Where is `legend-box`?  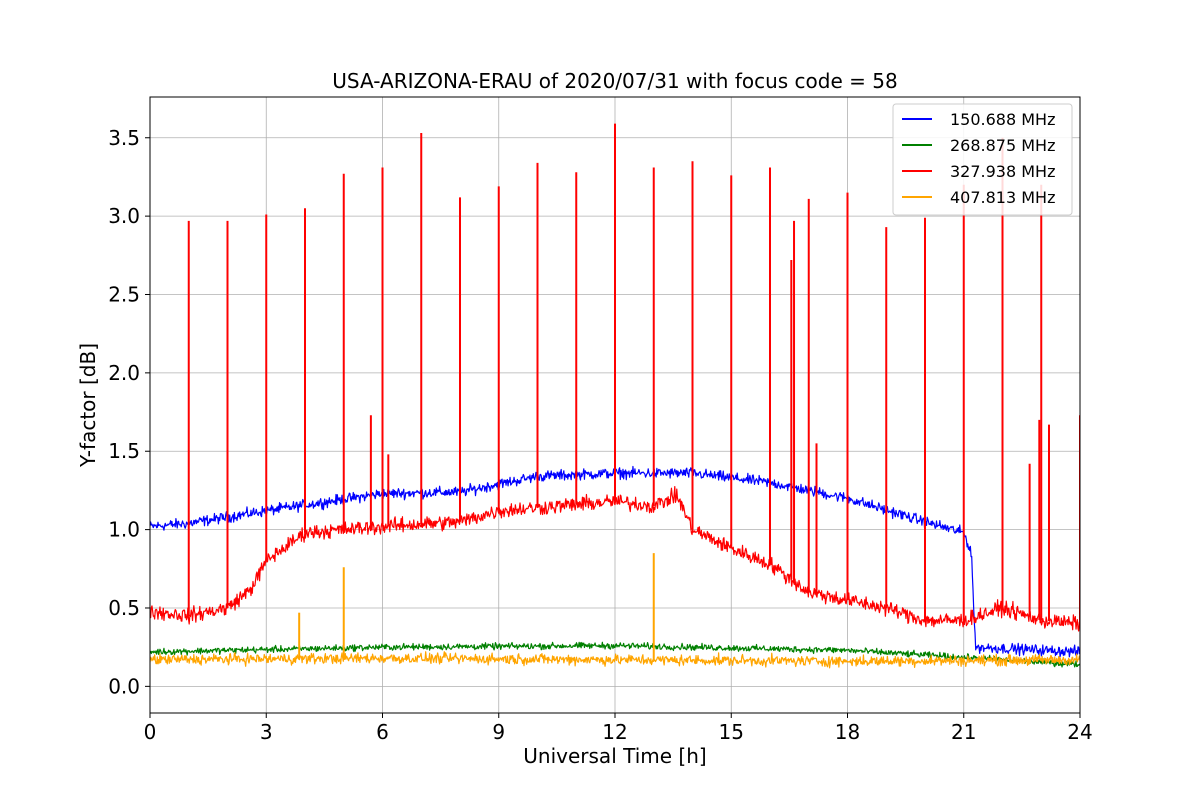 legend-box is located at coordinates (982, 159).